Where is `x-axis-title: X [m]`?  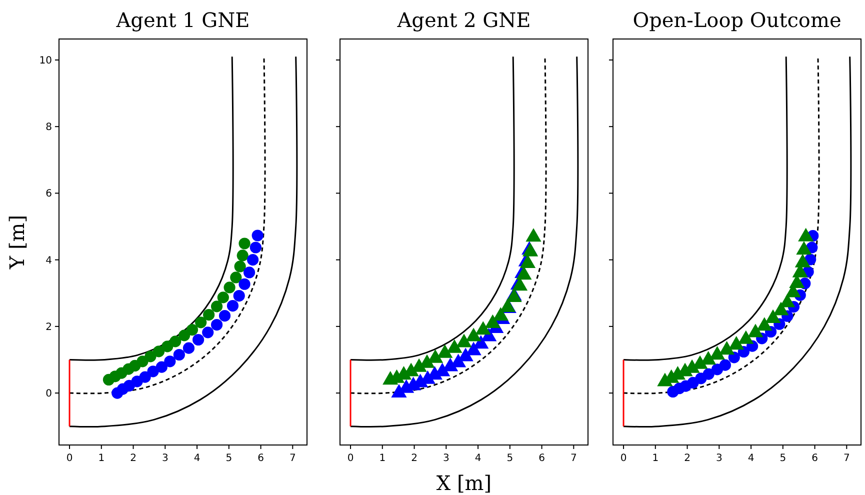 x-axis-title: X [m] is located at coordinates (464, 483).